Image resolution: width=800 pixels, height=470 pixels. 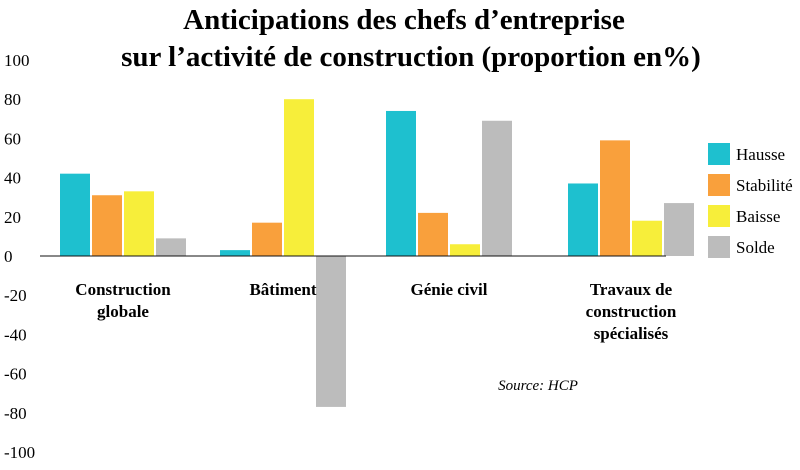 I want to click on y-tick-label: -20, so click(x=15, y=295).